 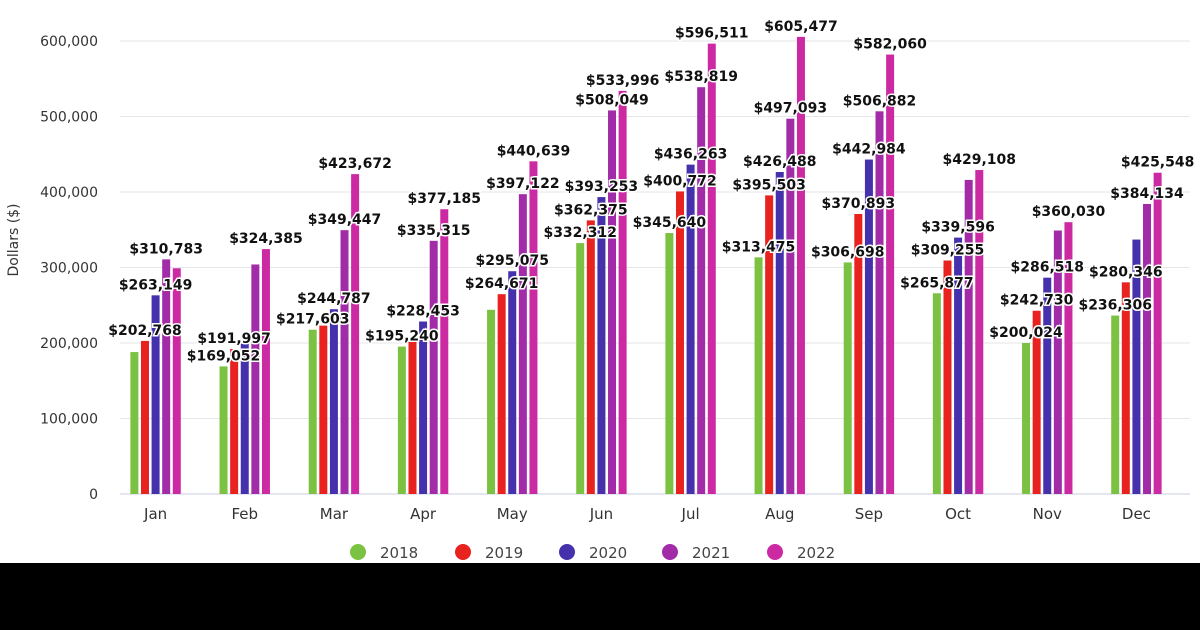 What do you see at coordinates (1147, 194) in the screenshot?
I see `data-label: $384,134` at bounding box center [1147, 194].